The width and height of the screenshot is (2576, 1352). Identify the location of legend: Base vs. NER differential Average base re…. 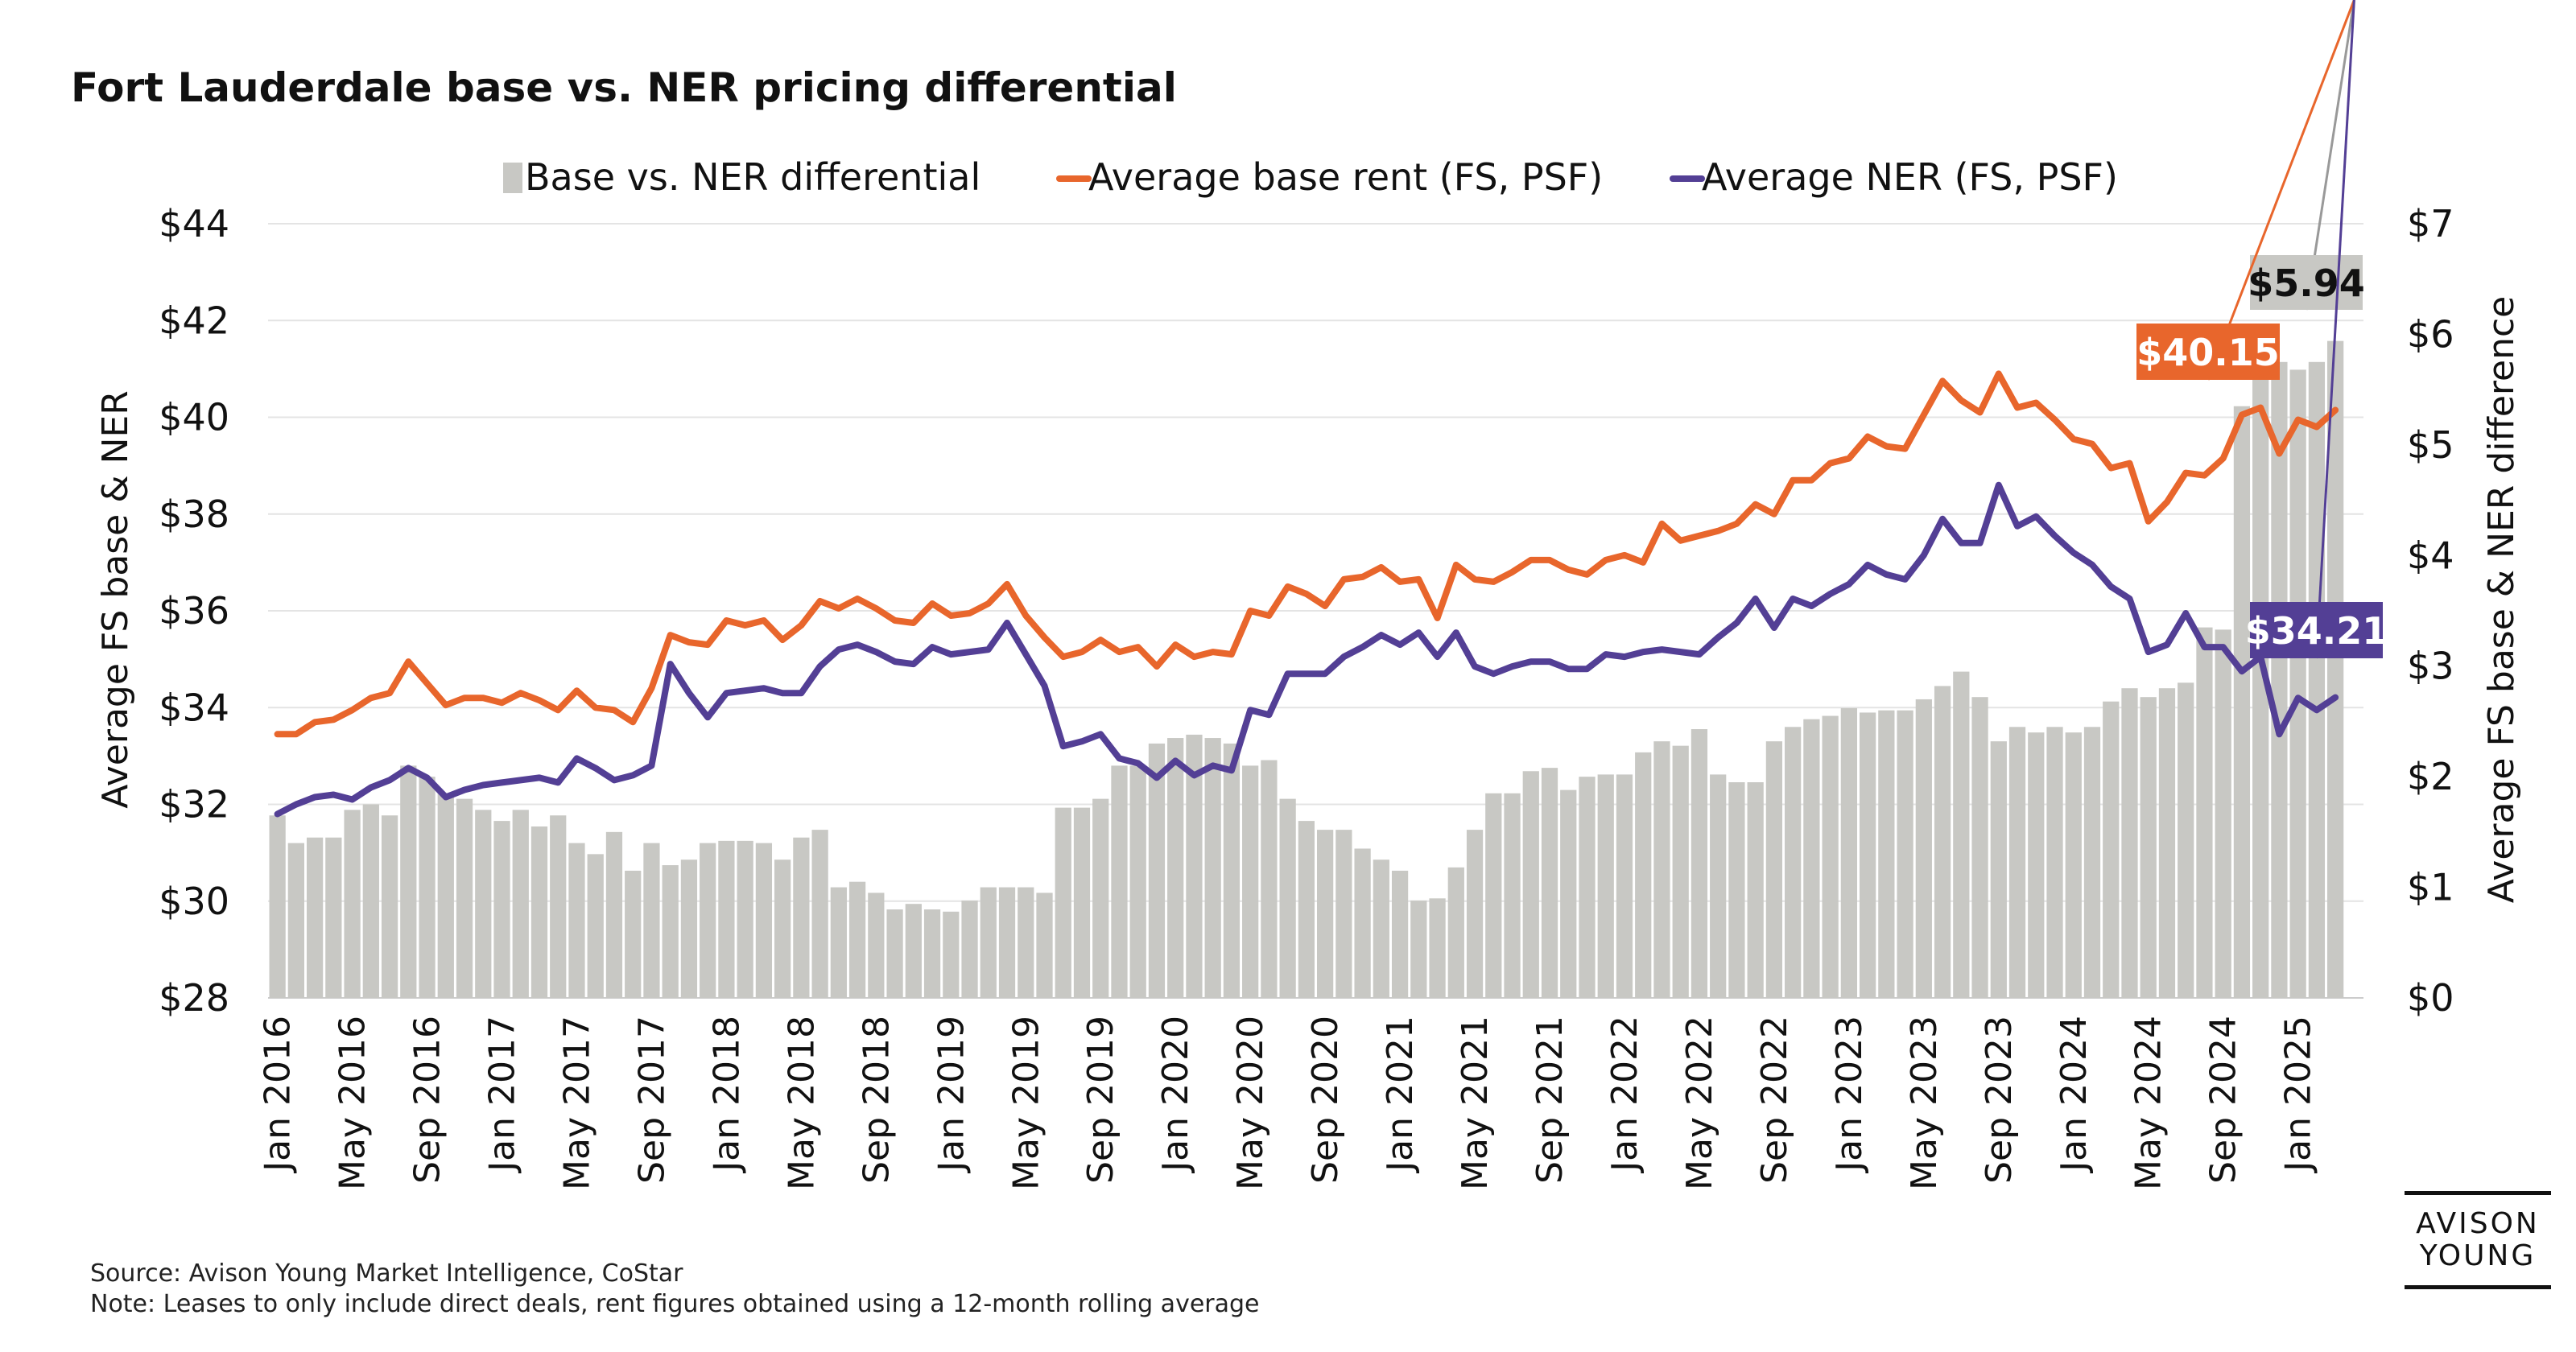
(1310, 177).